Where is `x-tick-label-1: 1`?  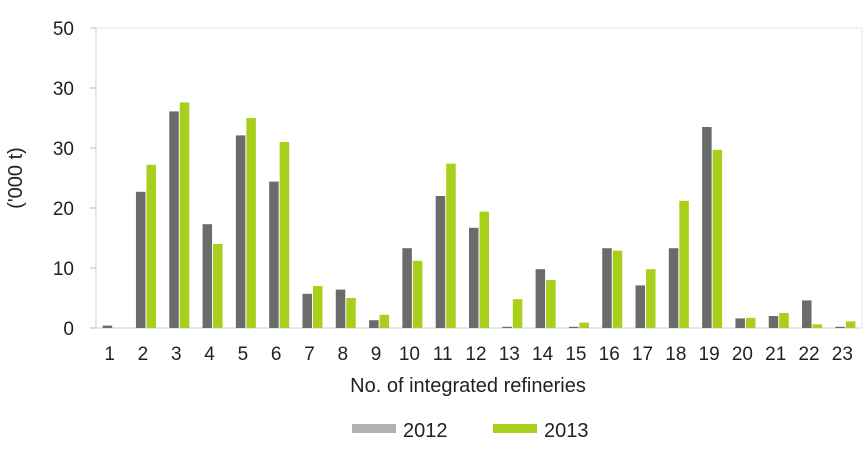 x-tick-label-1: 1 is located at coordinates (109, 354).